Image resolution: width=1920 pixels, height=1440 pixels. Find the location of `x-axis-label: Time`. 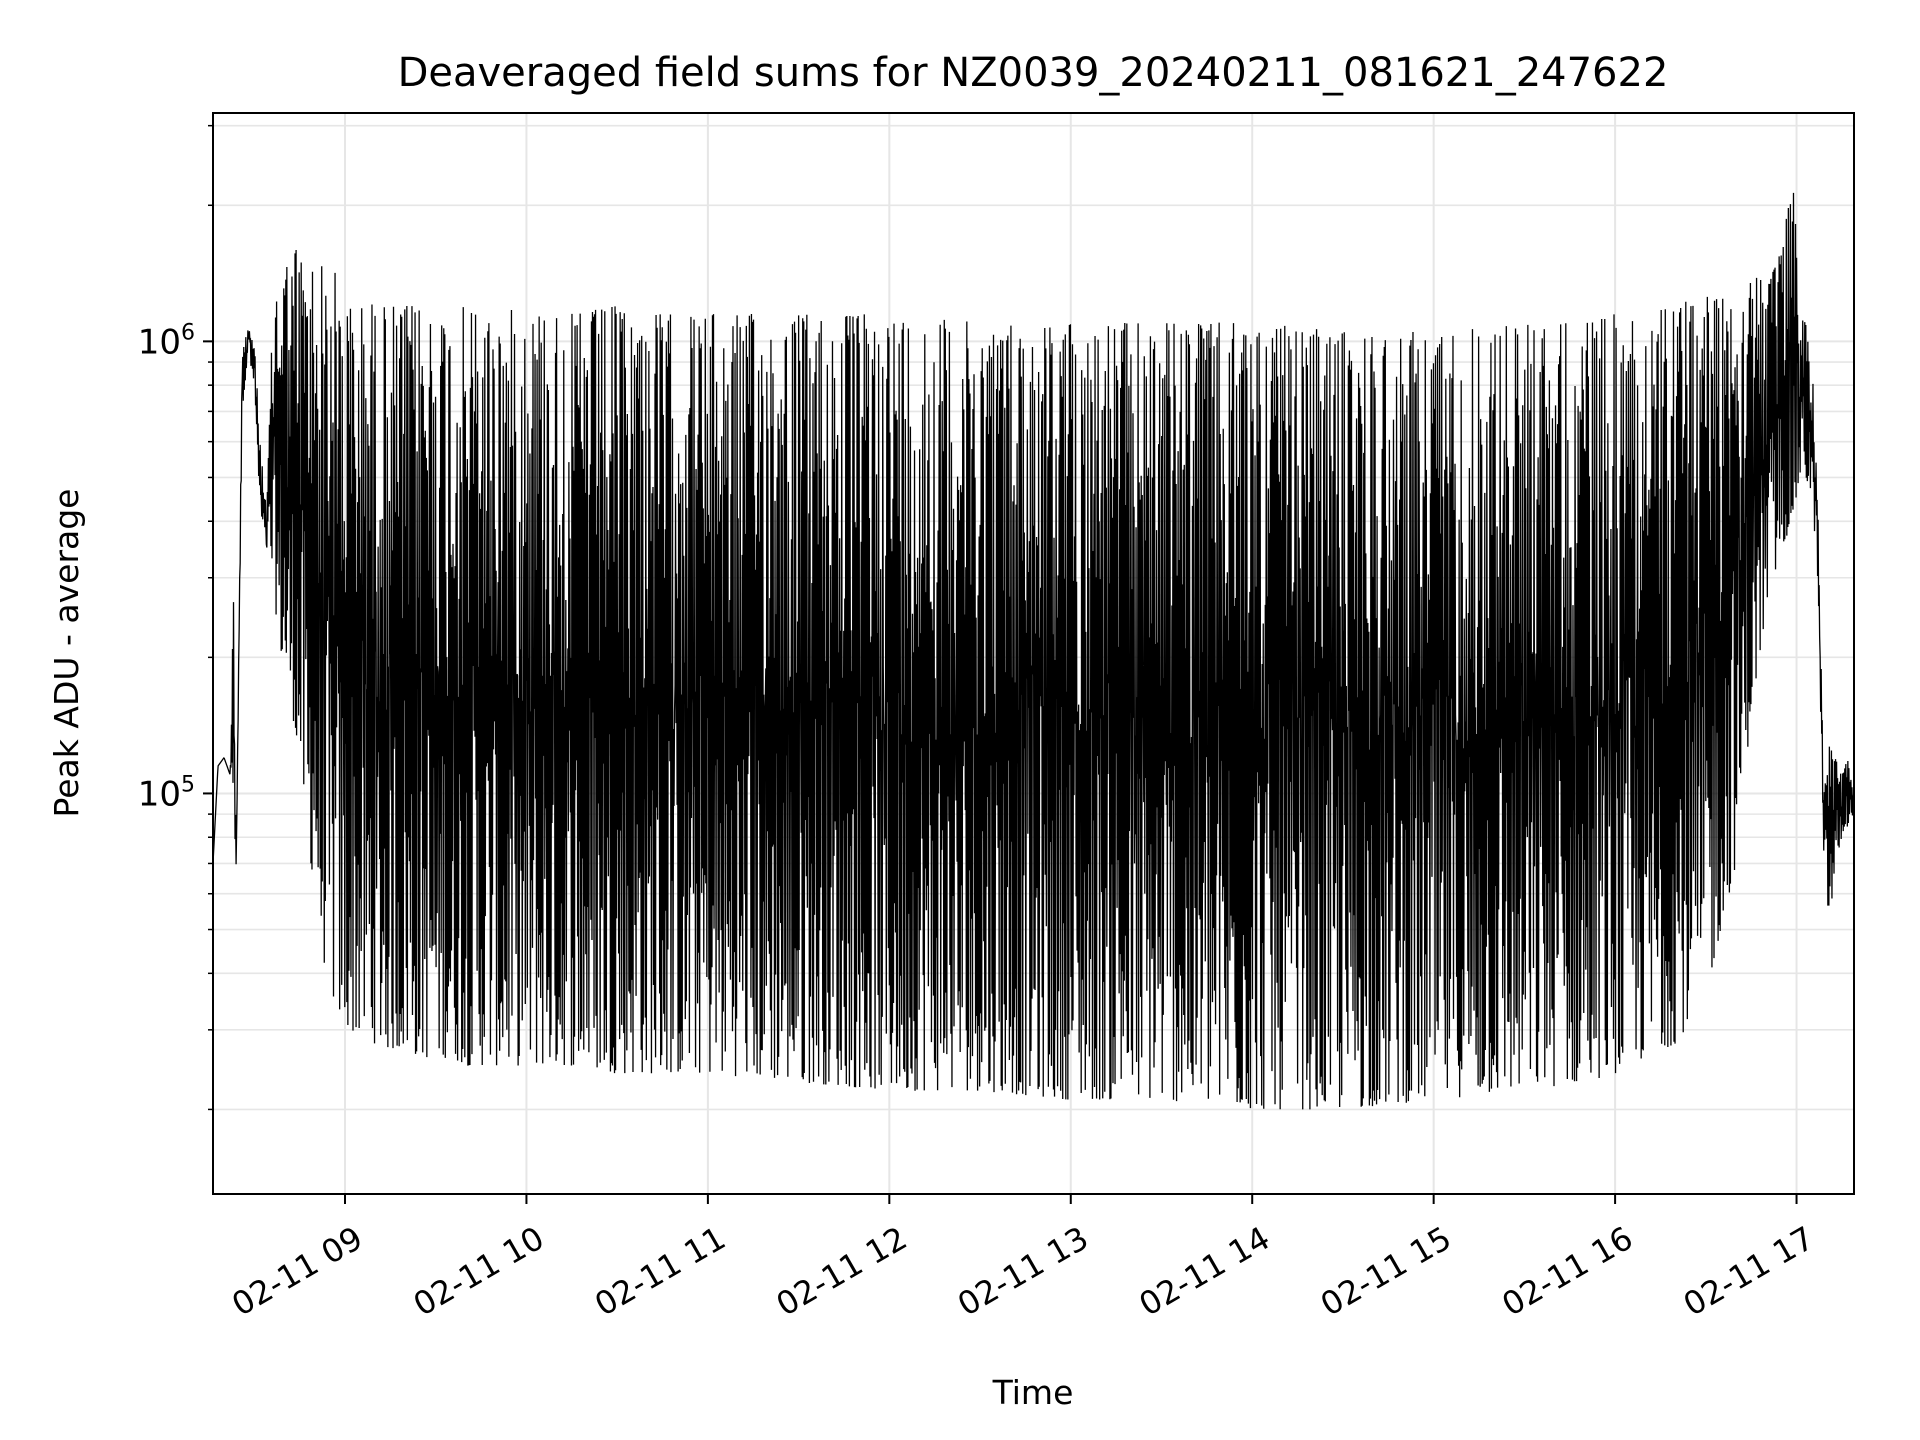

x-axis-label: Time is located at coordinates (1033, 1392).